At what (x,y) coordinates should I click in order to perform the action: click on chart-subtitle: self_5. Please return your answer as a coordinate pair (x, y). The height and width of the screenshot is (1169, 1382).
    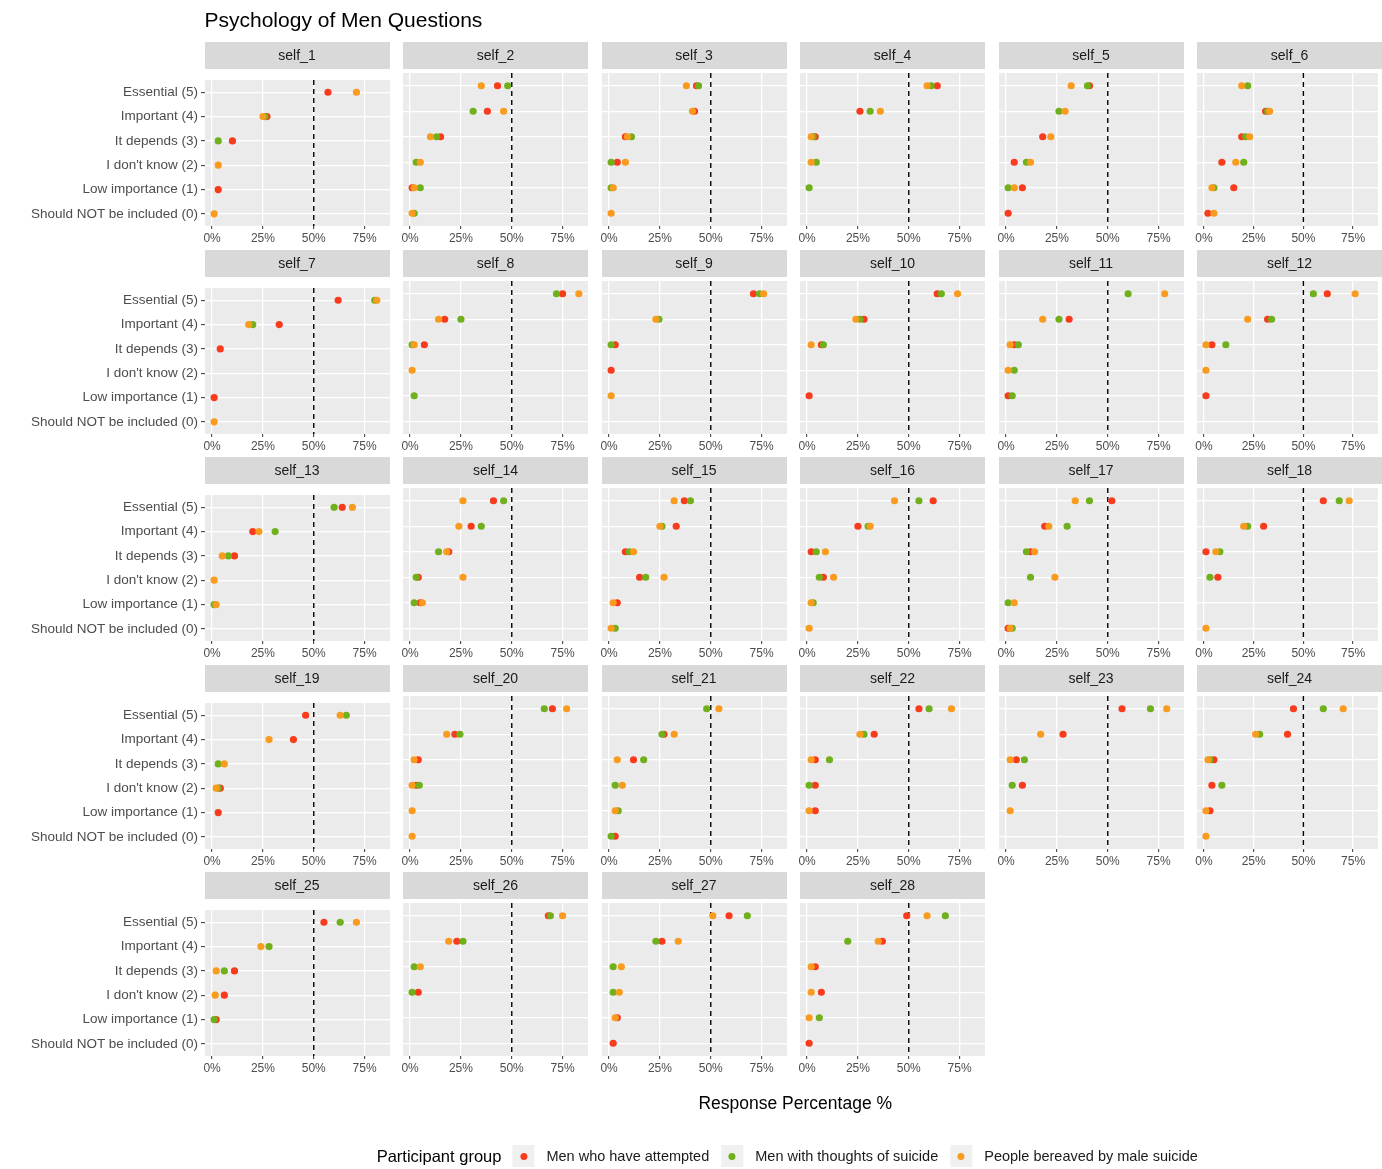
    Looking at the image, I should click on (1091, 55).